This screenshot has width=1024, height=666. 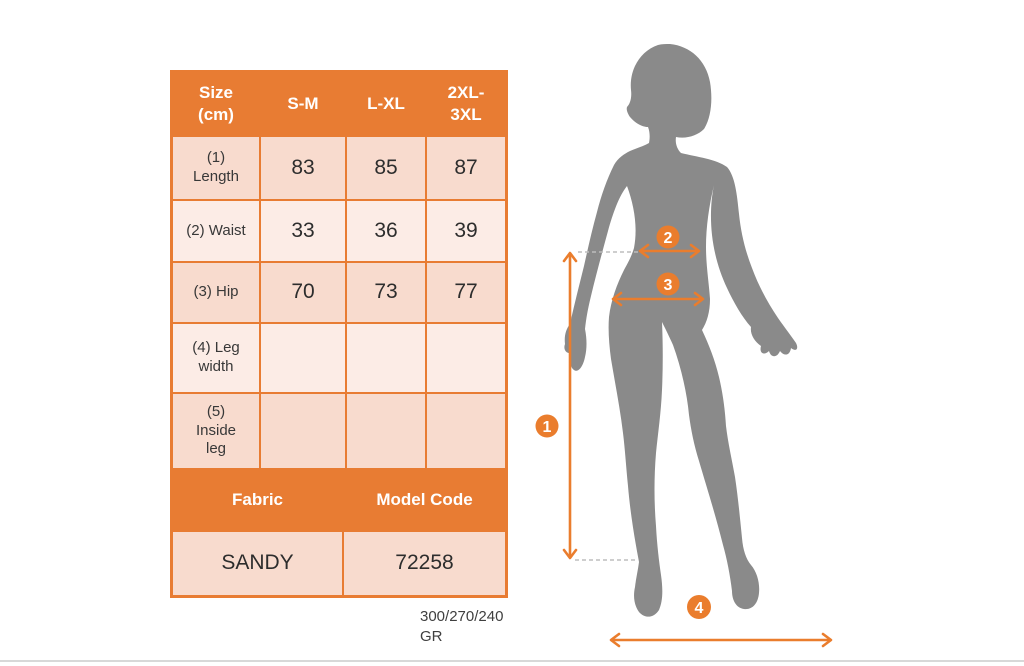 What do you see at coordinates (303, 431) in the screenshot?
I see `cell-inside-leg-s-m` at bounding box center [303, 431].